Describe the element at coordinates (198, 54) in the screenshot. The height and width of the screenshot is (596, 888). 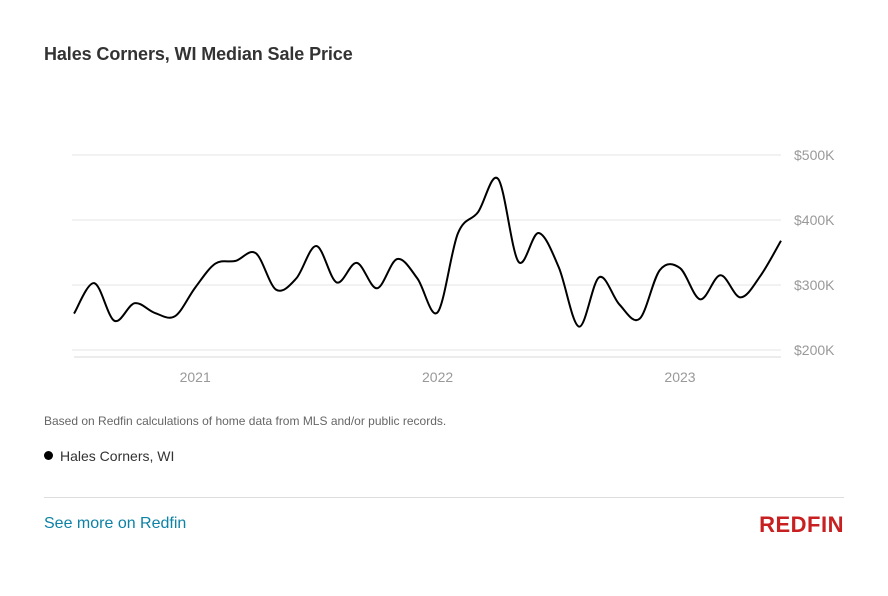
I see `chart-title: Hales Corners, WI Median Sale Price` at that location.